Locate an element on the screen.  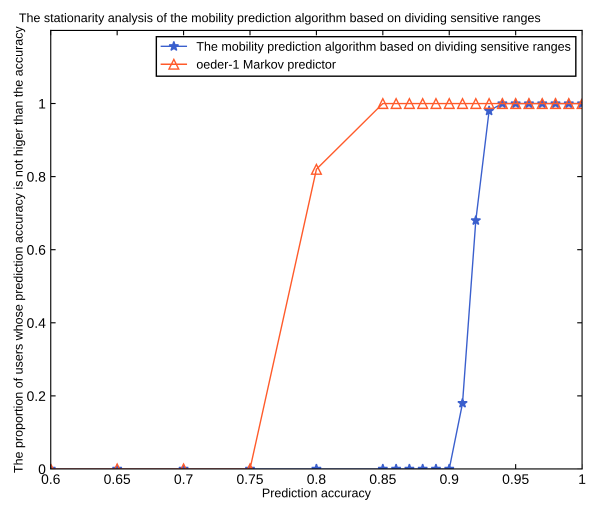
y-tick-label: 0.4 is located at coordinates (36, 323).